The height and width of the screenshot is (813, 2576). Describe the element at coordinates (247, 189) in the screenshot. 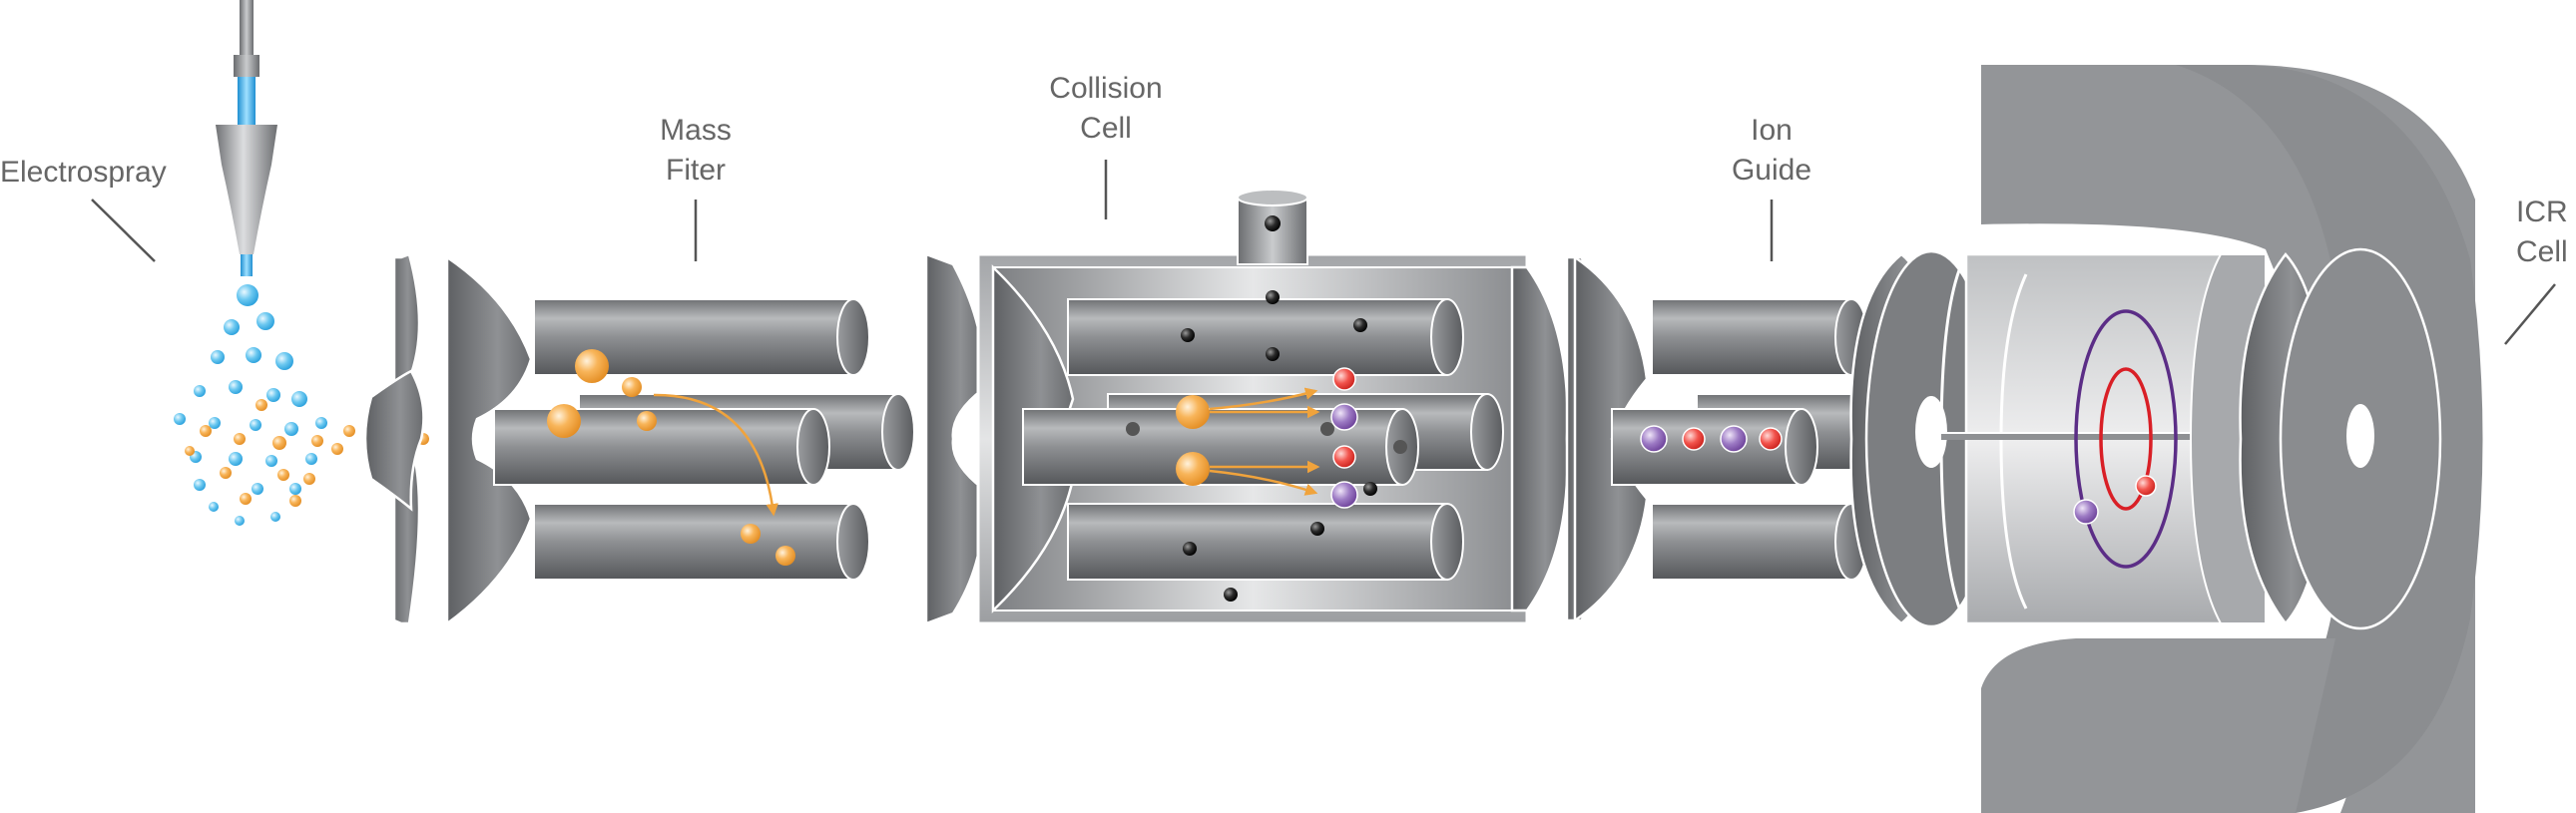

I see `spray-cone` at that location.